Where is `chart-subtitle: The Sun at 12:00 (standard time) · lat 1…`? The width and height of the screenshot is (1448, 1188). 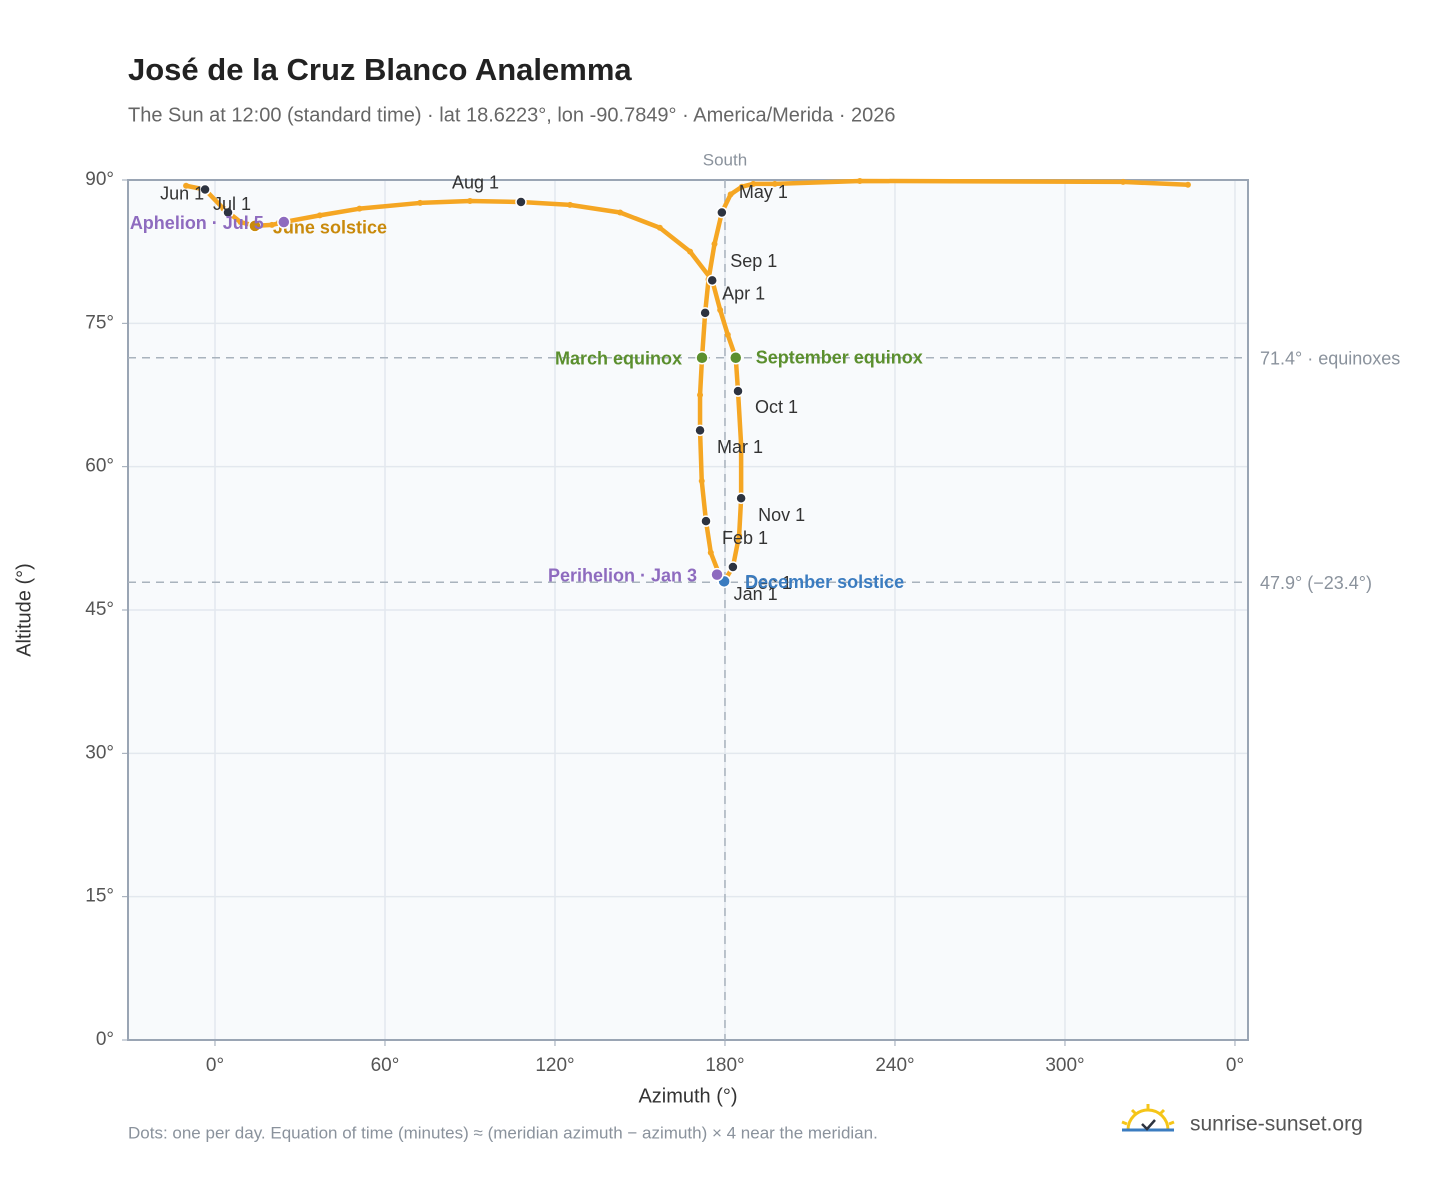 chart-subtitle: The Sun at 12:00 (standard time) · lat 1… is located at coordinates (512, 115).